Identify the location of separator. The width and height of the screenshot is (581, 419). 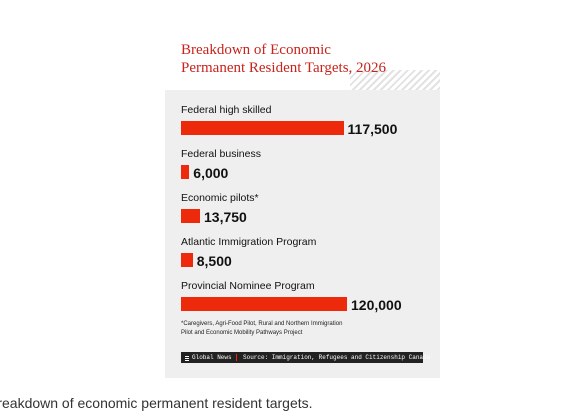
(236, 357).